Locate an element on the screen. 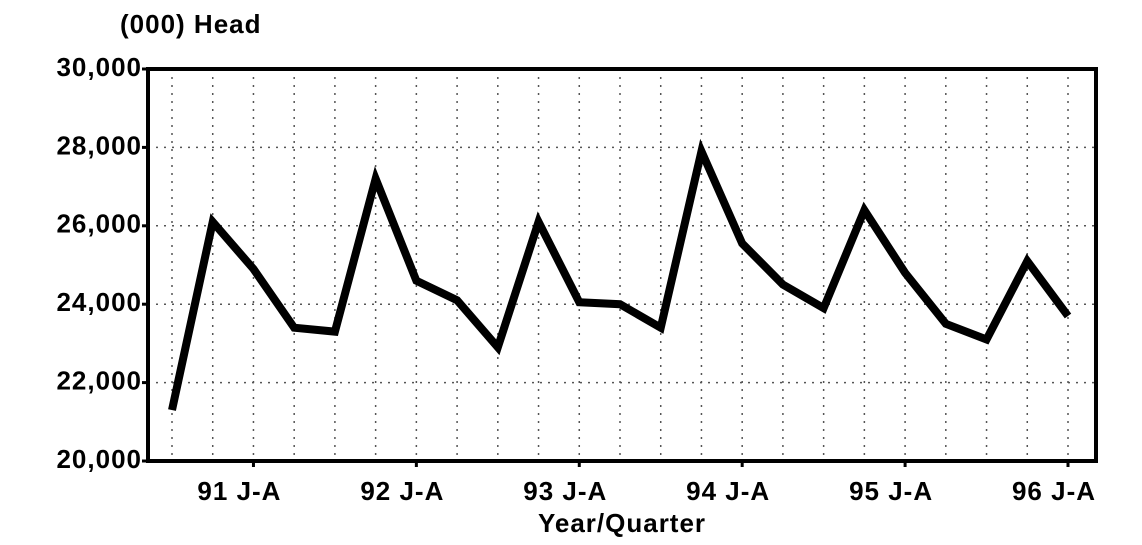  y-axis-title: (000) Head is located at coordinates (191, 24).